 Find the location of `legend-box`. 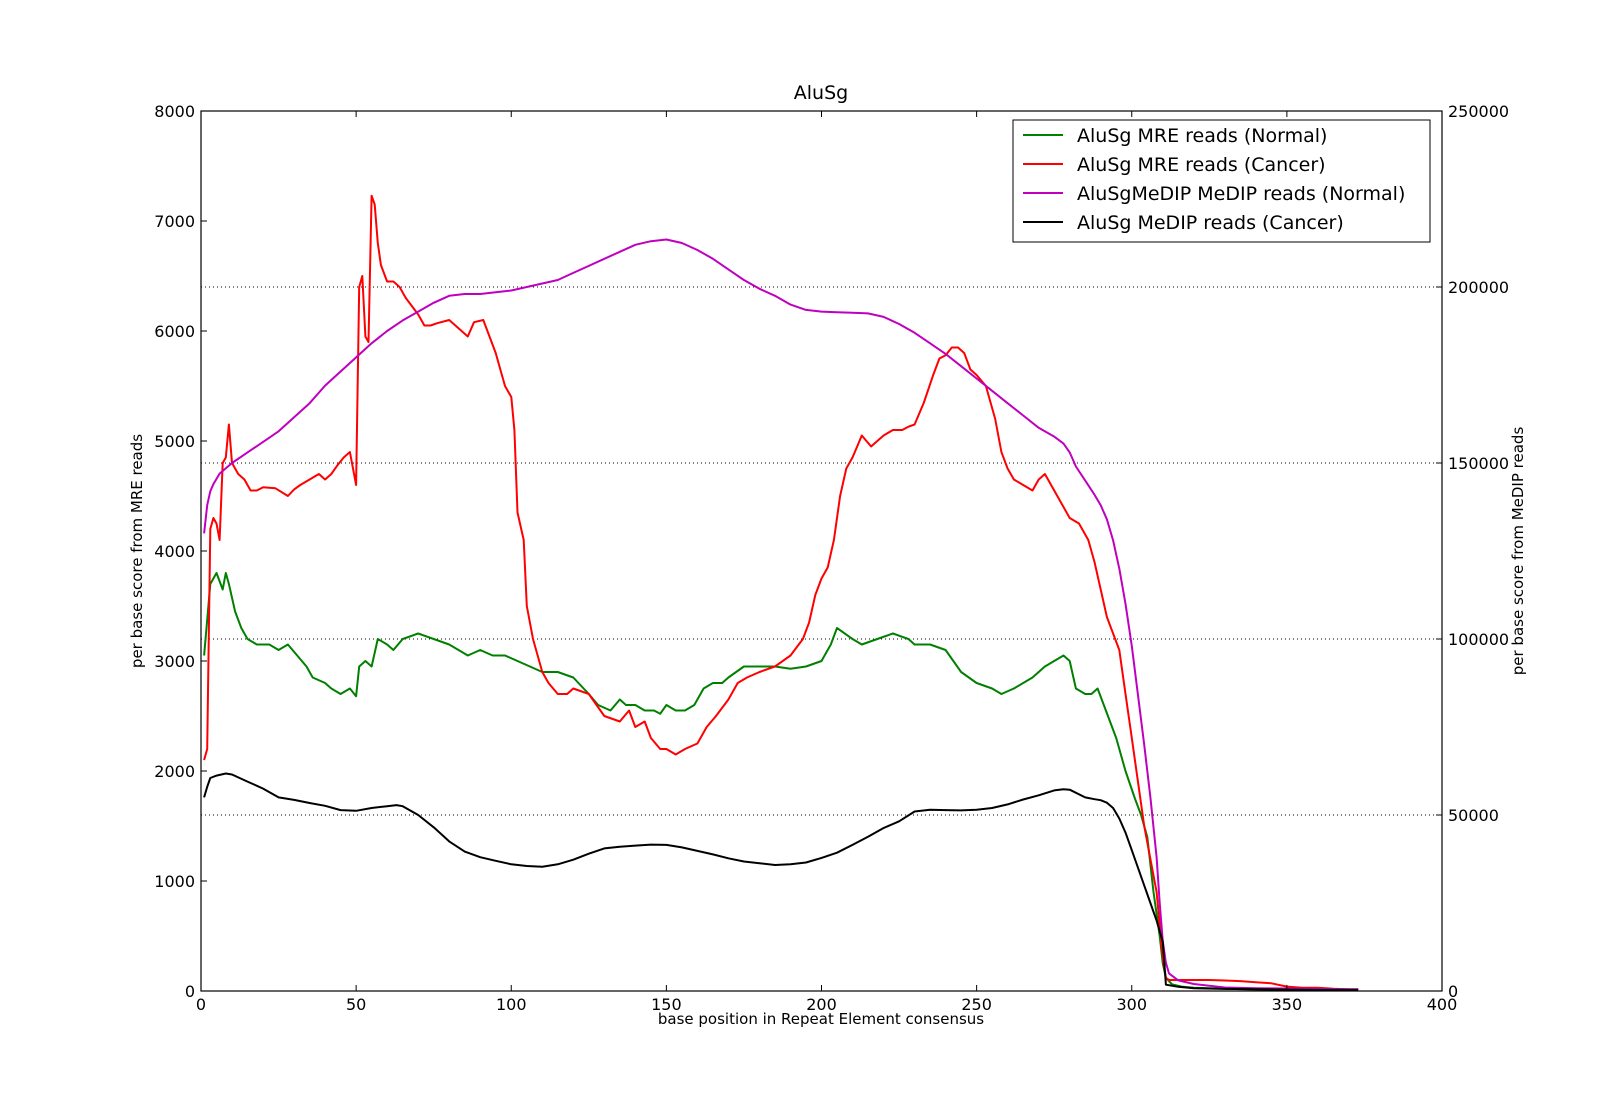

legend-box is located at coordinates (1221, 181).